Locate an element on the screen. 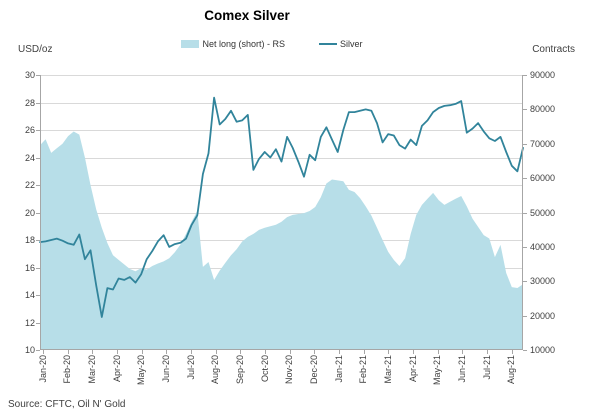 This screenshot has height=418, width=600. y-left-tick-label: 26 is located at coordinates (29, 130).